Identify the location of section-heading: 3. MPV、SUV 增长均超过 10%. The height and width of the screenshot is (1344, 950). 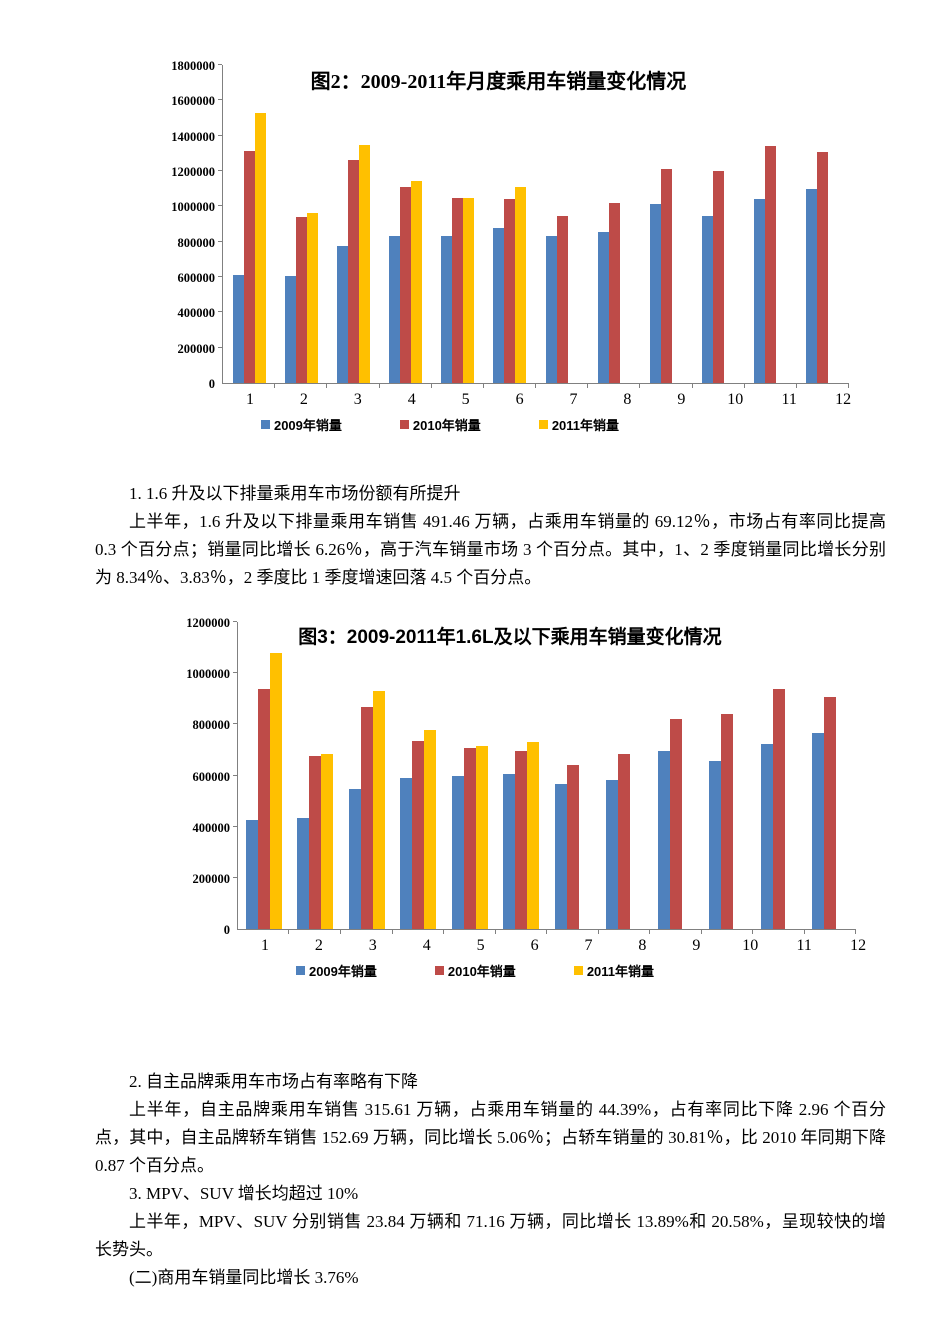
(244, 1193).